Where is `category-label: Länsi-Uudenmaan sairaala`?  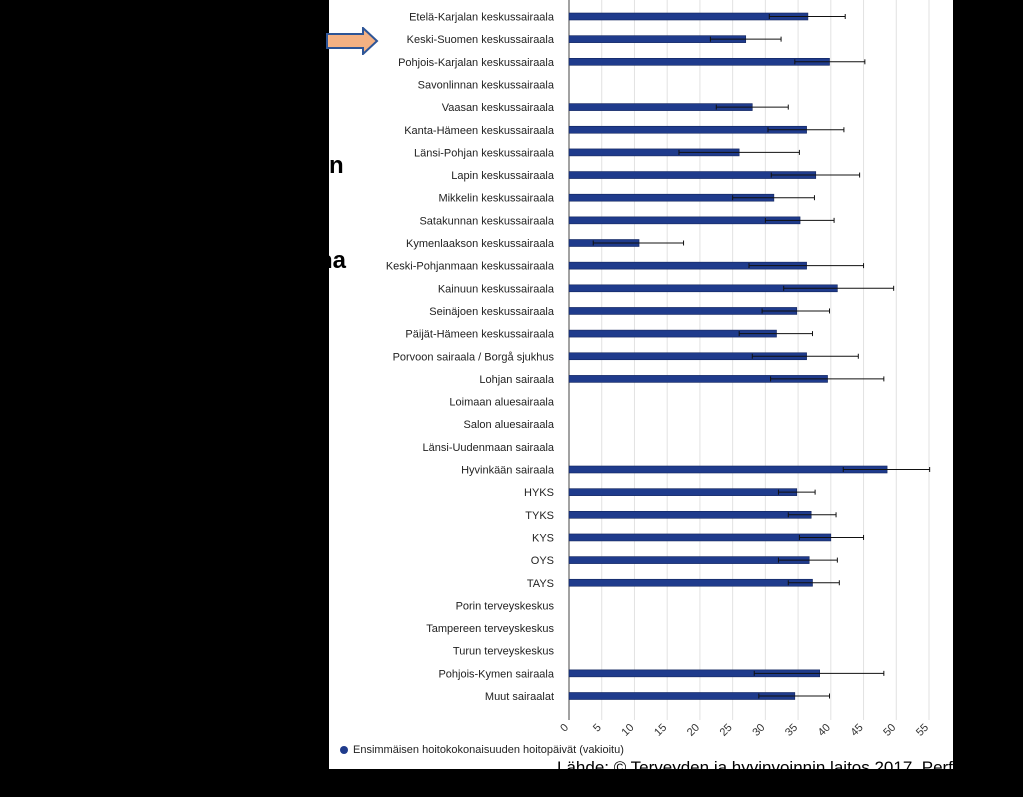 category-label: Länsi-Uudenmaan sairaala is located at coordinates (489, 448).